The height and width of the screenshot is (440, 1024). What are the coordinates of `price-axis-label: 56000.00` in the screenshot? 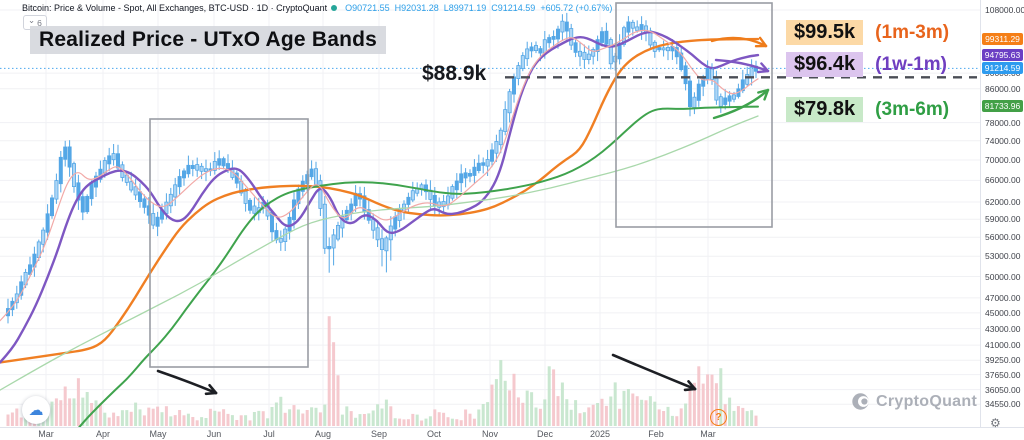 It's located at (1003, 237).